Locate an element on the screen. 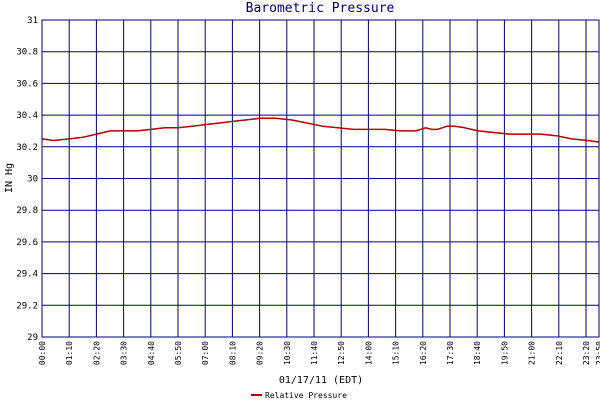  x-tick-label: 11:40 is located at coordinates (314, 353).